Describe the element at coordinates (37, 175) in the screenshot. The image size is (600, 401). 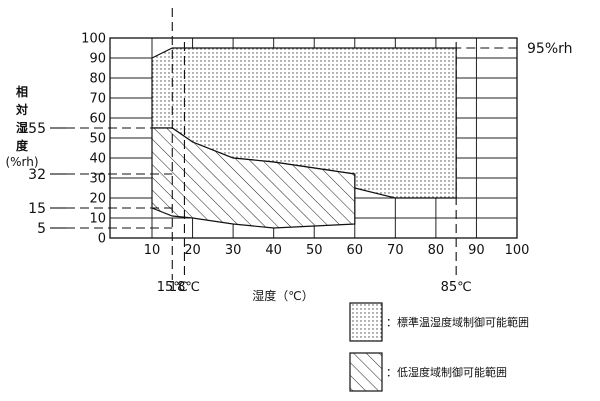
I see `ref-label-32: 32` at that location.